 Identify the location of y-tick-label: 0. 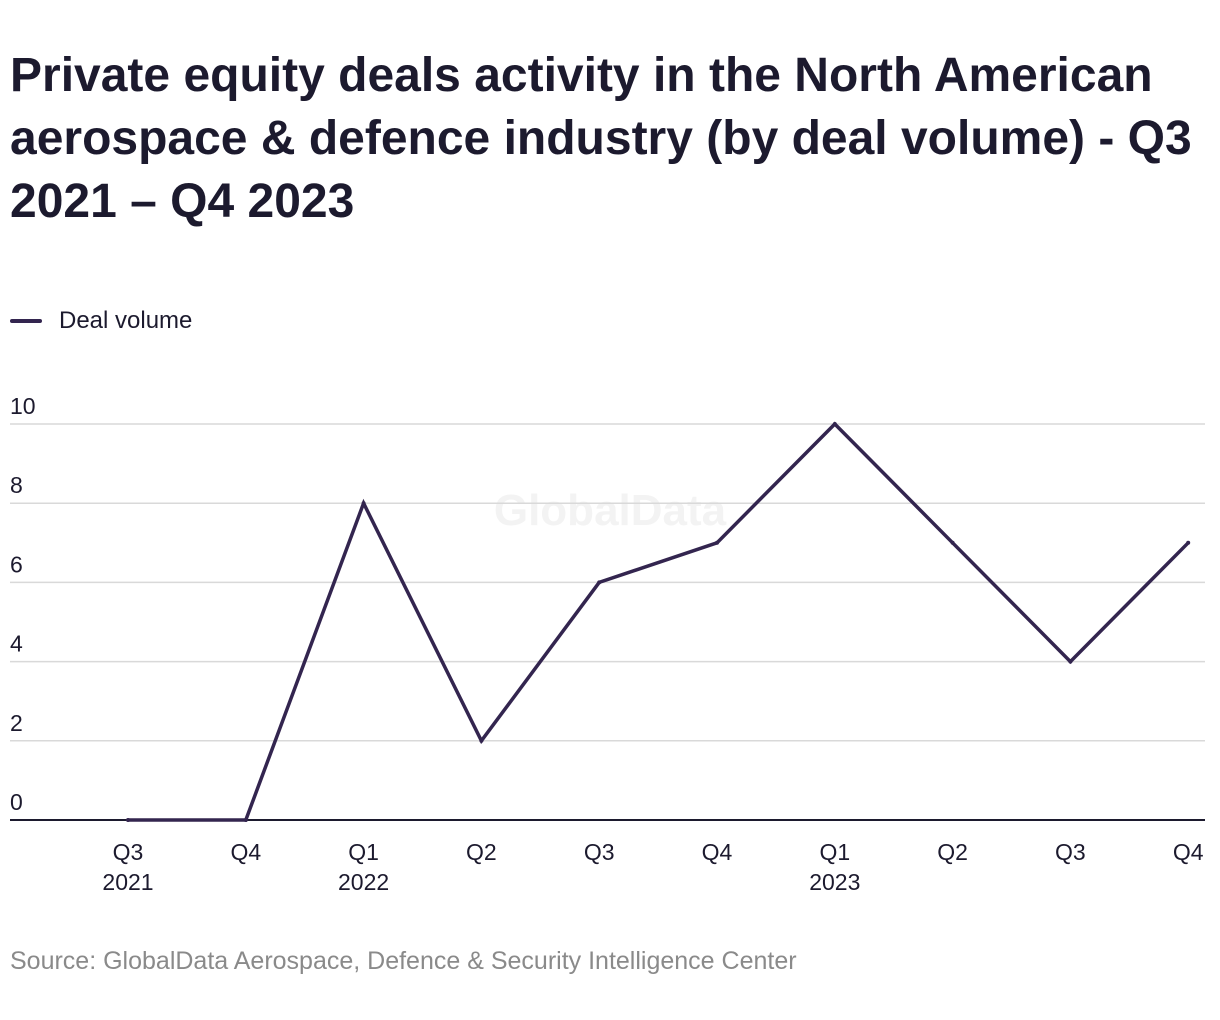
(16, 802).